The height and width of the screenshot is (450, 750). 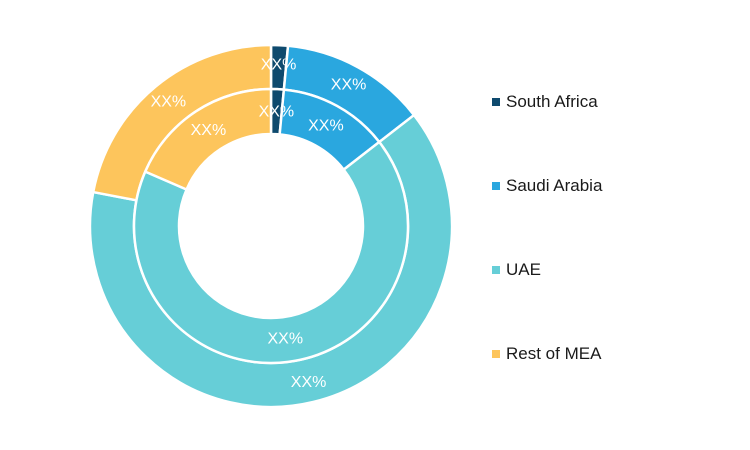 I want to click on legend-swatch-uae, so click(x=496, y=270).